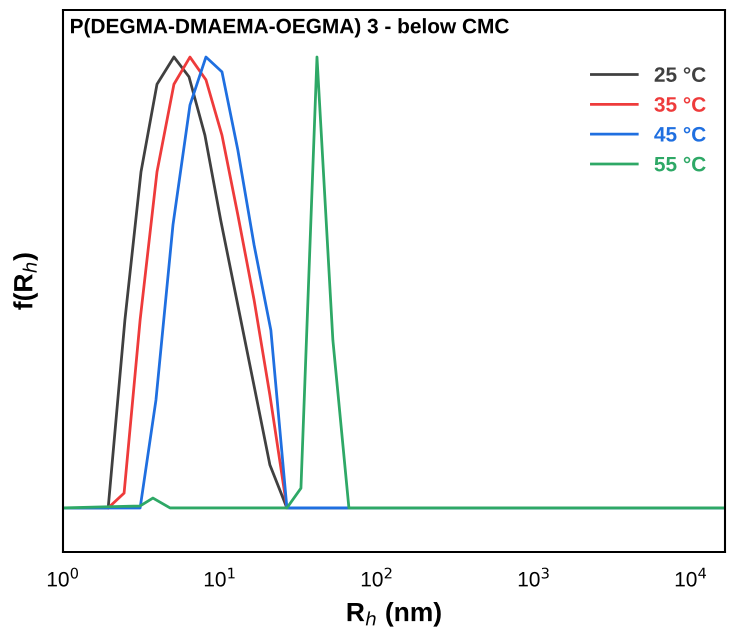  What do you see at coordinates (290, 28) in the screenshot?
I see `chart-title: P(DEGMA-DMAEMA-OEGMA) 3 - below CMC` at bounding box center [290, 28].